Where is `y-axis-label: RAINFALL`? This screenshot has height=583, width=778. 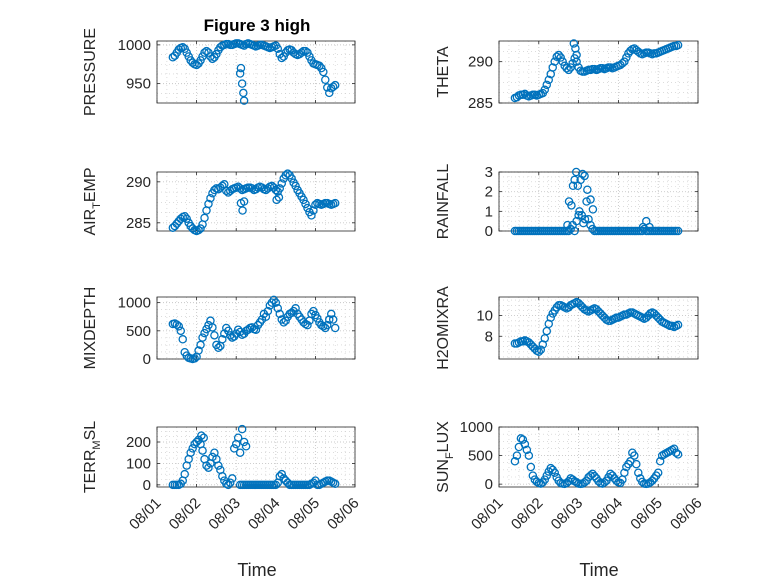
y-axis-label: RAINFALL is located at coordinates (443, 202).